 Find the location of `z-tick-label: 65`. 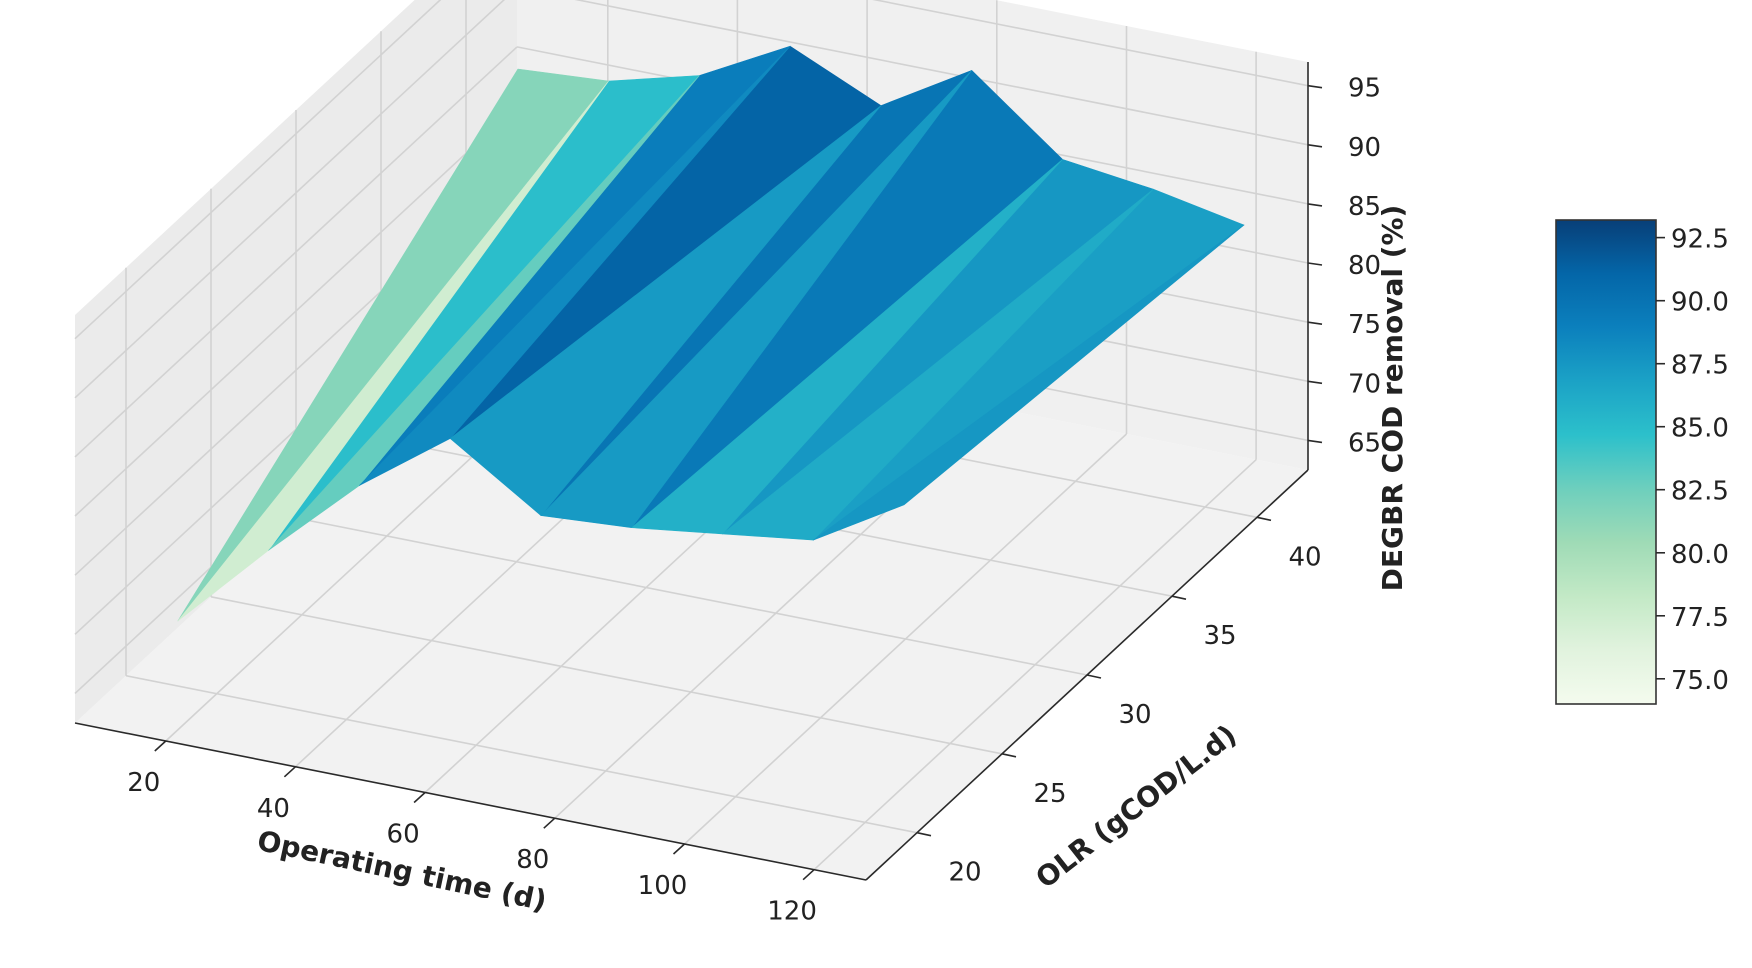

z-tick-label: 65 is located at coordinates (1364, 443).